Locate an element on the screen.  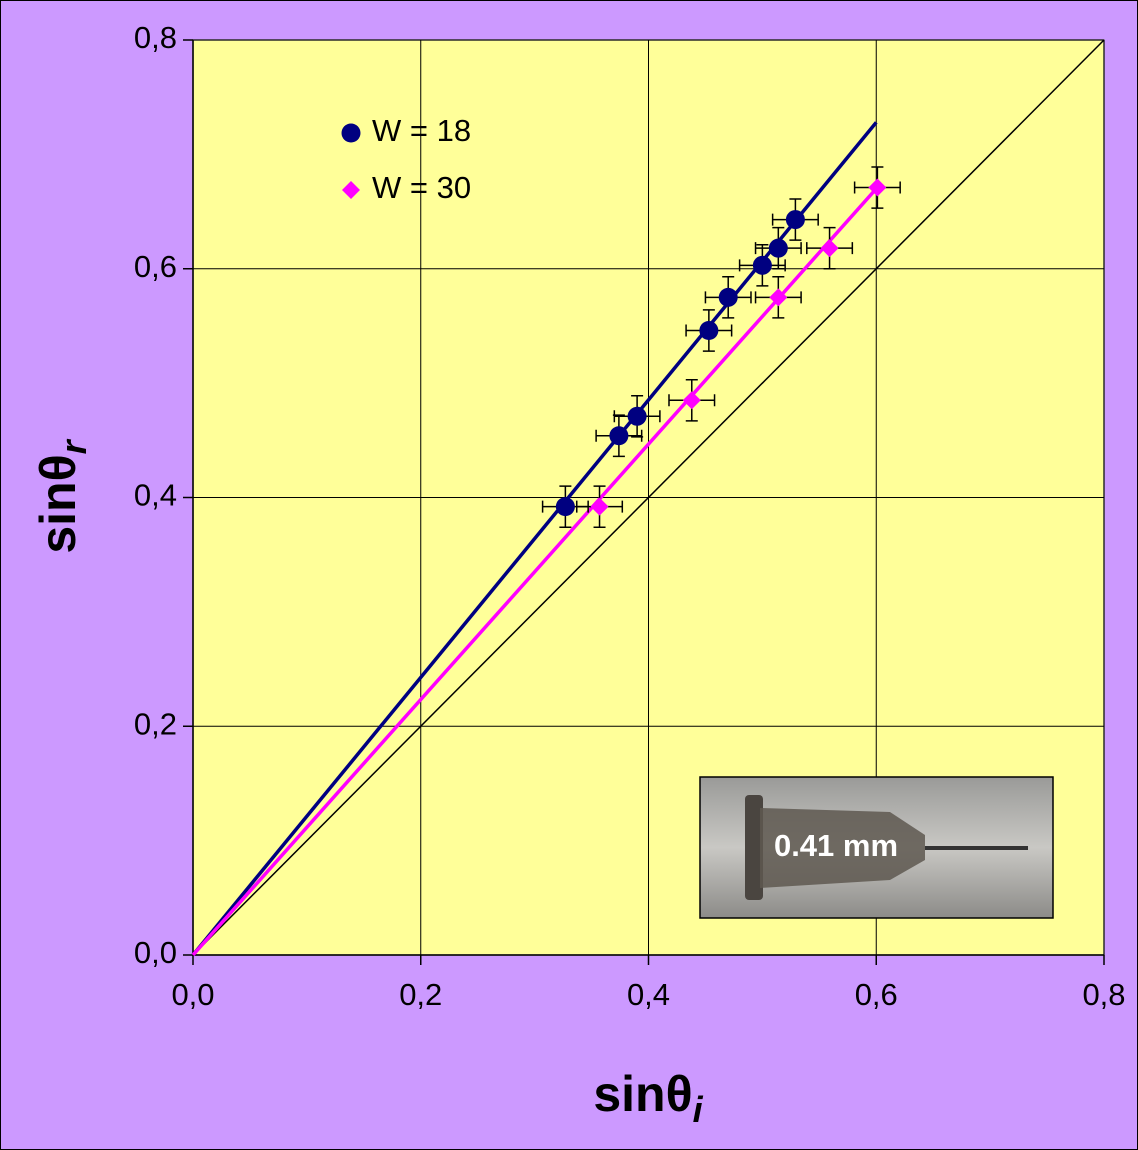
y-tick-label: 0,0 is located at coordinates (155, 952).